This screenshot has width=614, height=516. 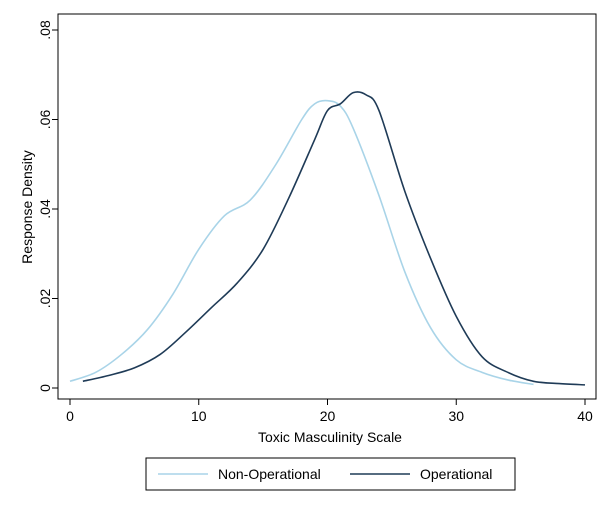 I want to click on y-tick-label: 0, so click(x=45, y=388).